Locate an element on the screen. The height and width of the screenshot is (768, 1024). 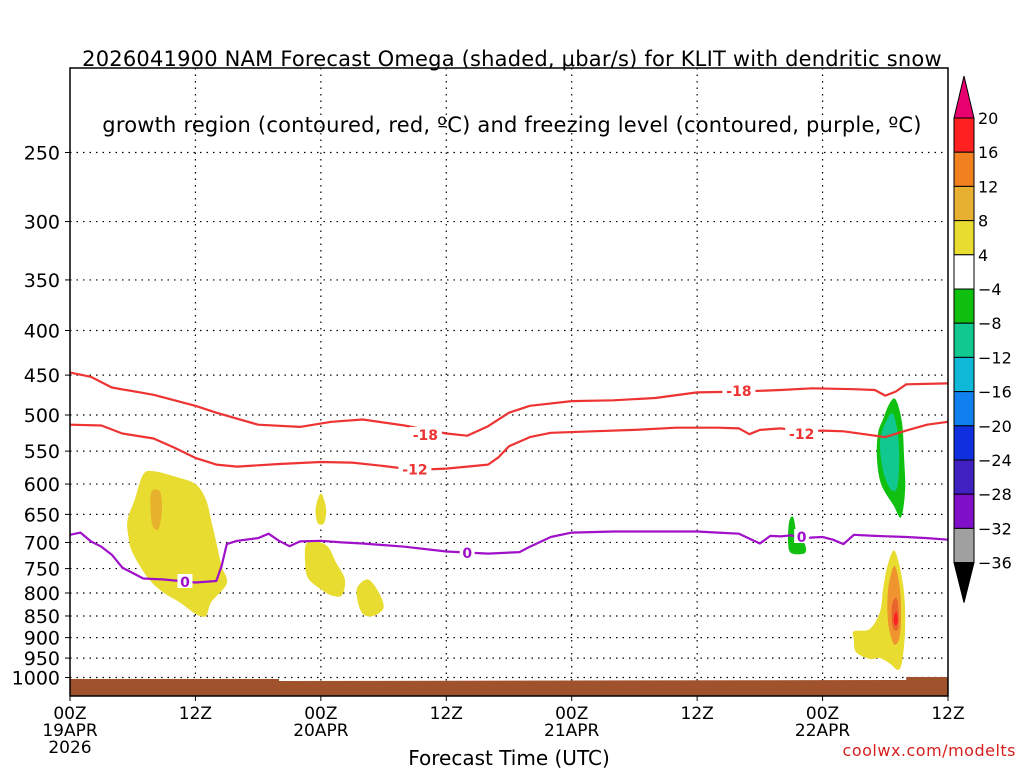
y-tick-label: 700 is located at coordinates (42, 543).